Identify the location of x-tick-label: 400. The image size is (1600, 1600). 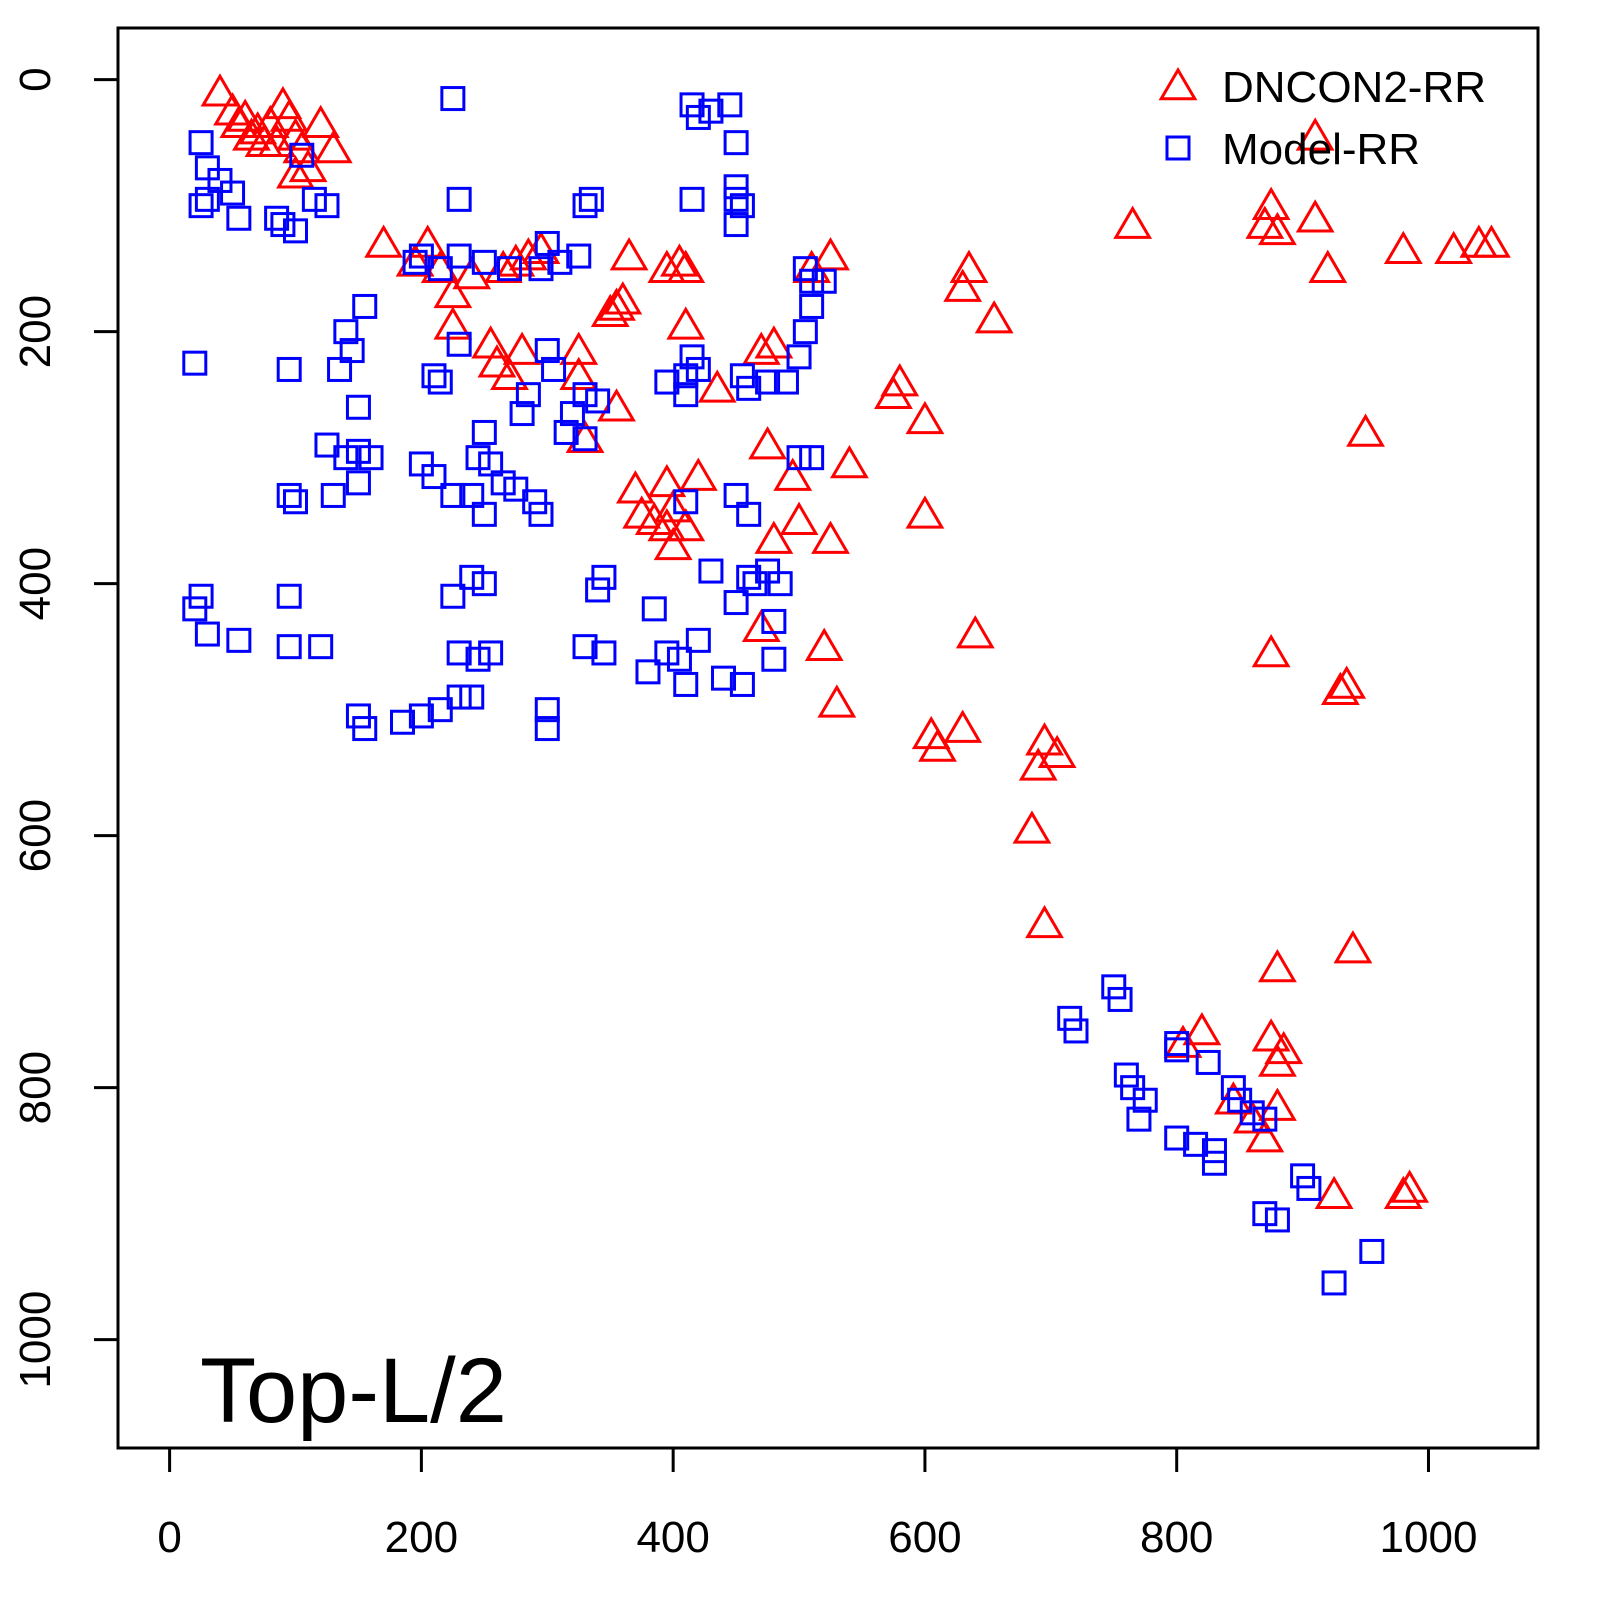
(672, 1537).